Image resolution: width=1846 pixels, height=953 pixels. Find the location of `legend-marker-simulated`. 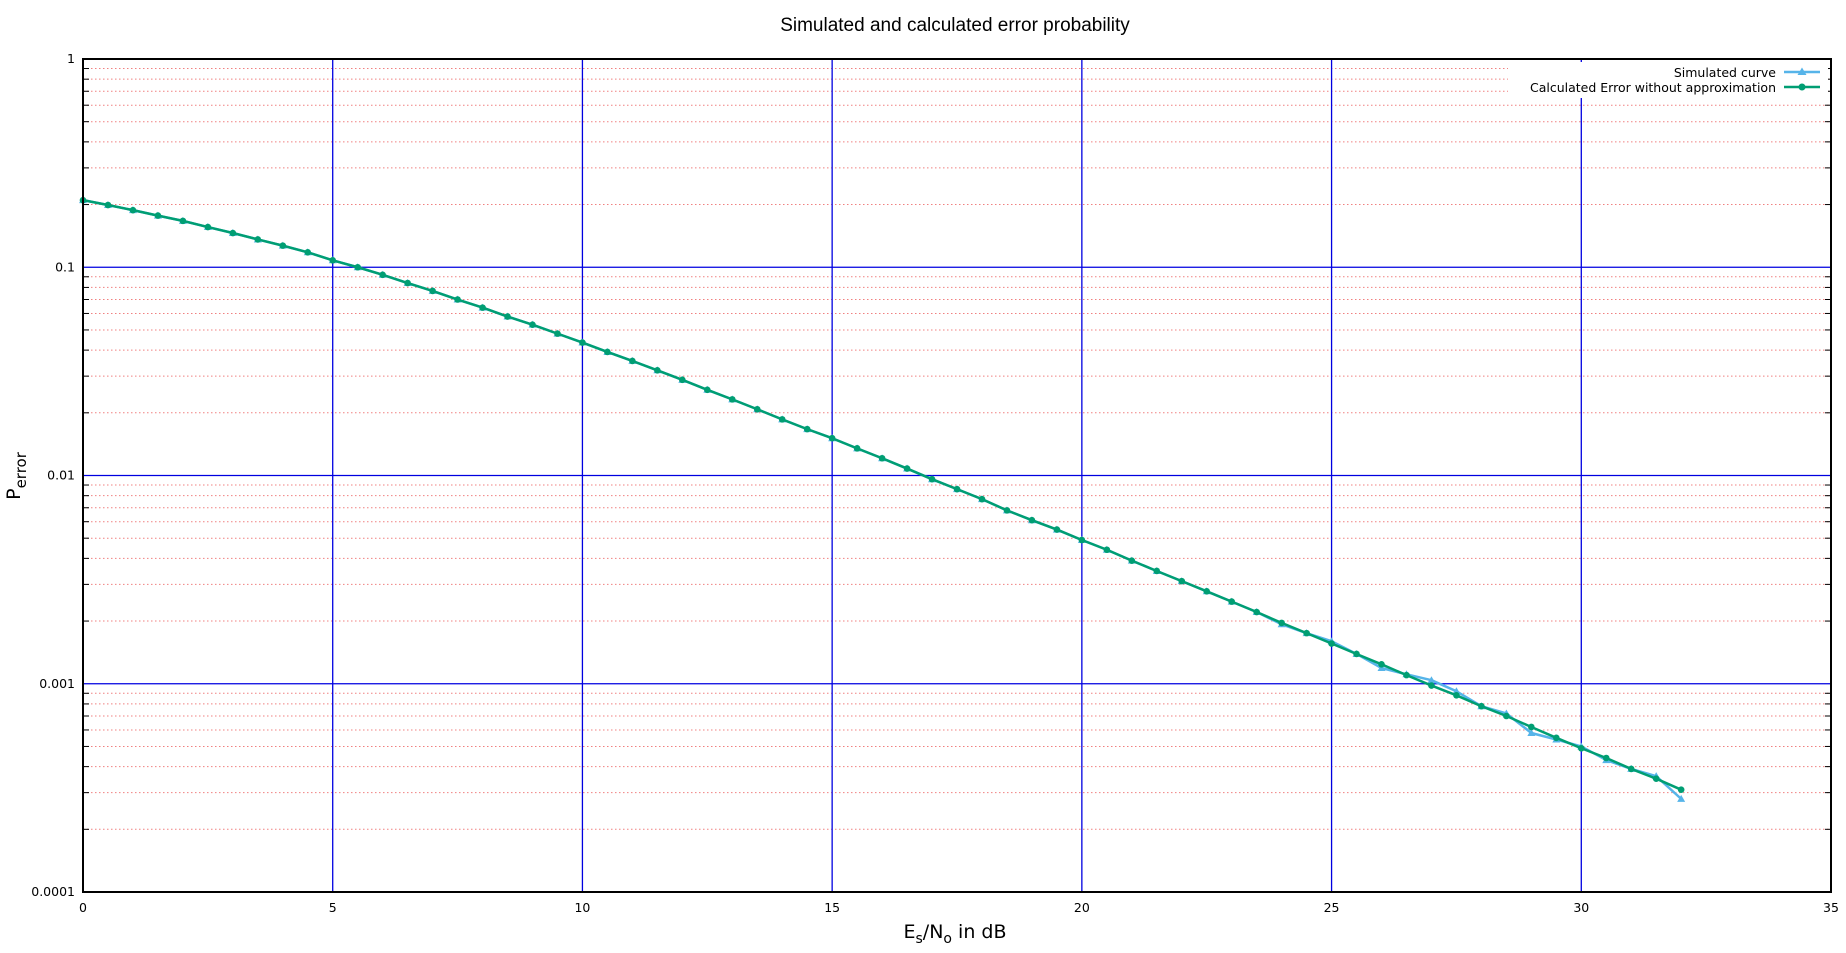

legend-marker-simulated is located at coordinates (1802, 71).